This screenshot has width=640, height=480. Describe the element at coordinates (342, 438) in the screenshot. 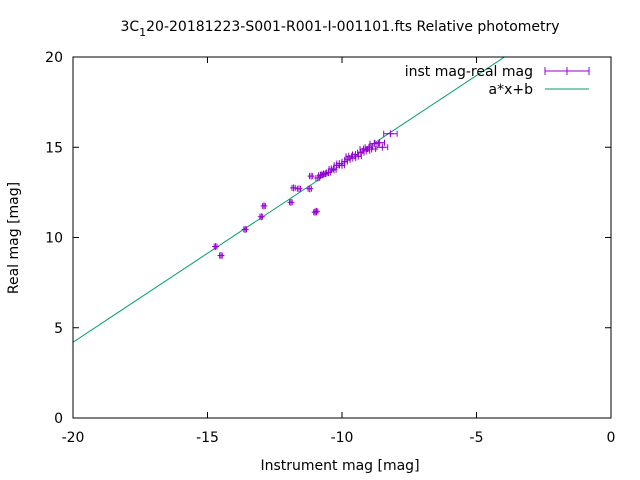

I see `x-tick-label: -10` at that location.